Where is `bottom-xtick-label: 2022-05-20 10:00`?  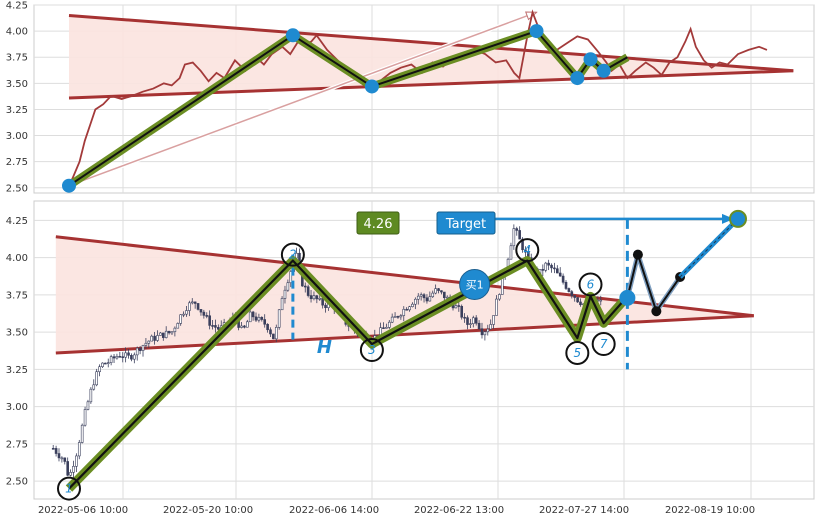 bottom-xtick-label: 2022-05-20 10:00 is located at coordinates (208, 510).